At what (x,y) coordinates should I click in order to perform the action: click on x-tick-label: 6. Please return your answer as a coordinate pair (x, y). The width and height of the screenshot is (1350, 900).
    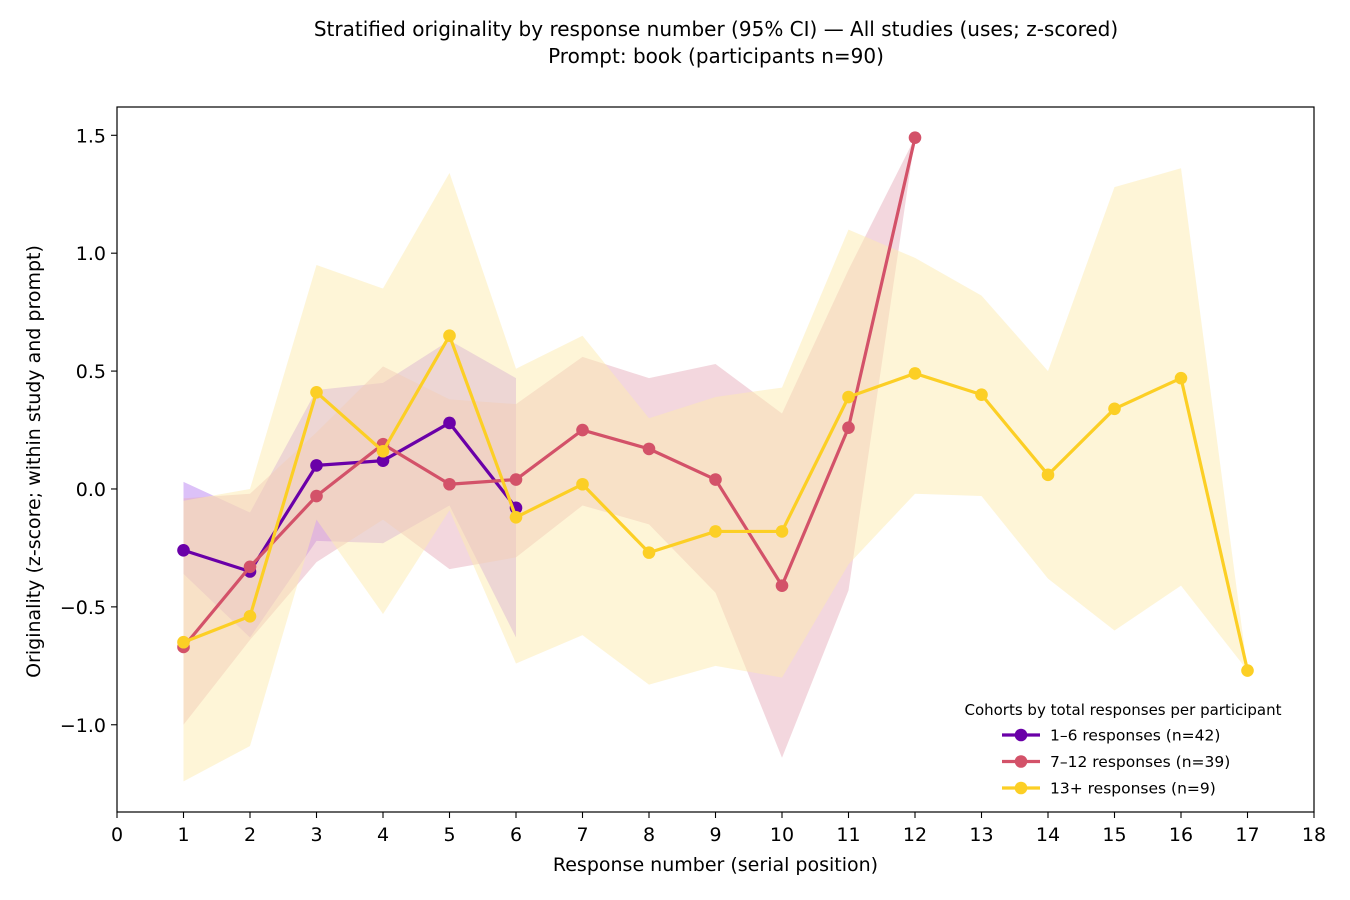
    Looking at the image, I should click on (516, 835).